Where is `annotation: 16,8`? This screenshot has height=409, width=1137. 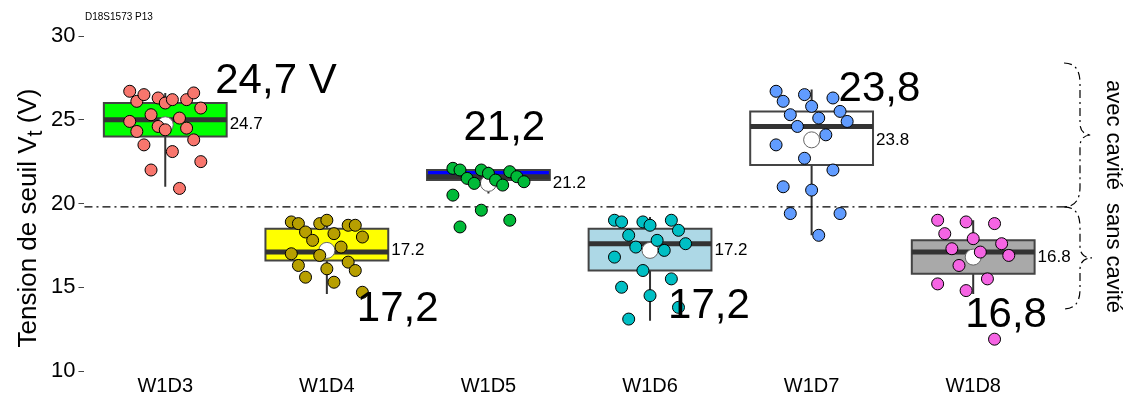 annotation: 16,8 is located at coordinates (1006, 312).